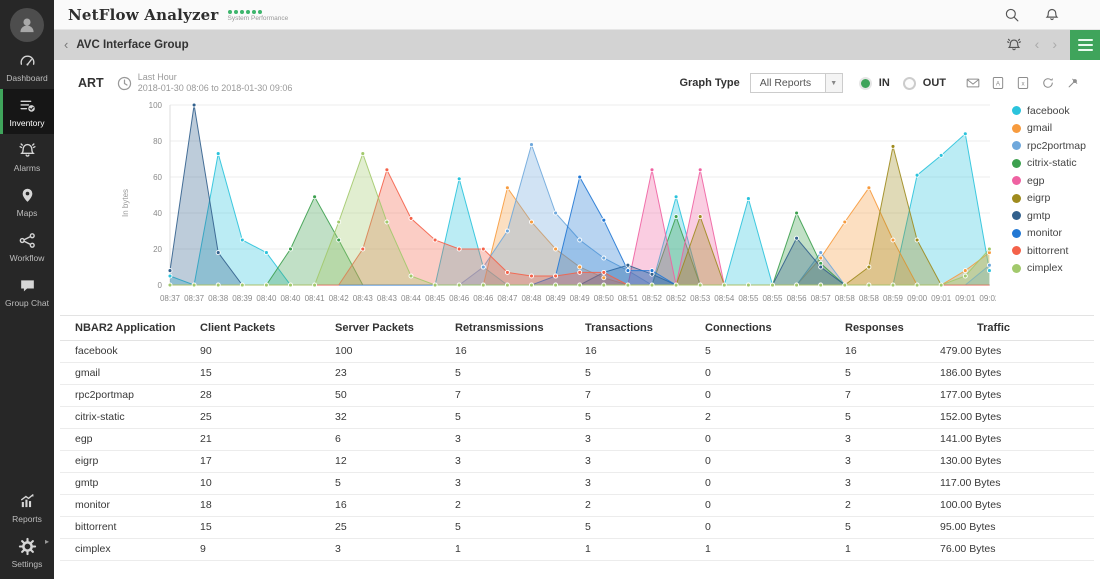 This screenshot has height=579, width=1100. I want to click on table-row: gmtp 10 5 3 3 0 3 117.00 Bytes, so click(577, 483).